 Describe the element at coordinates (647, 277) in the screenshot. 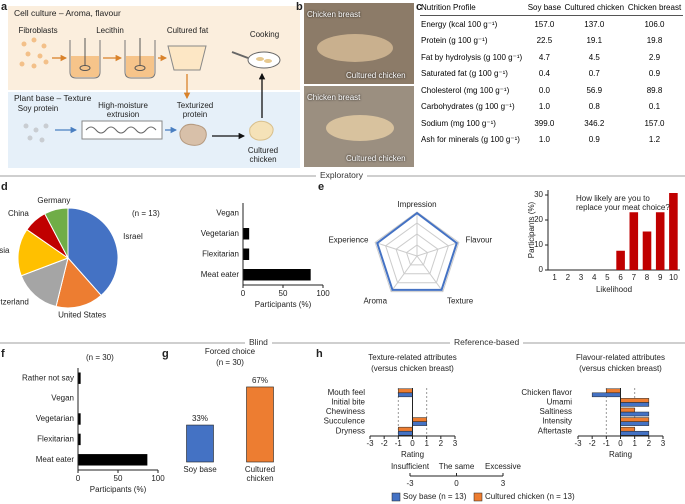

I see `x-tick-label: 8` at that location.